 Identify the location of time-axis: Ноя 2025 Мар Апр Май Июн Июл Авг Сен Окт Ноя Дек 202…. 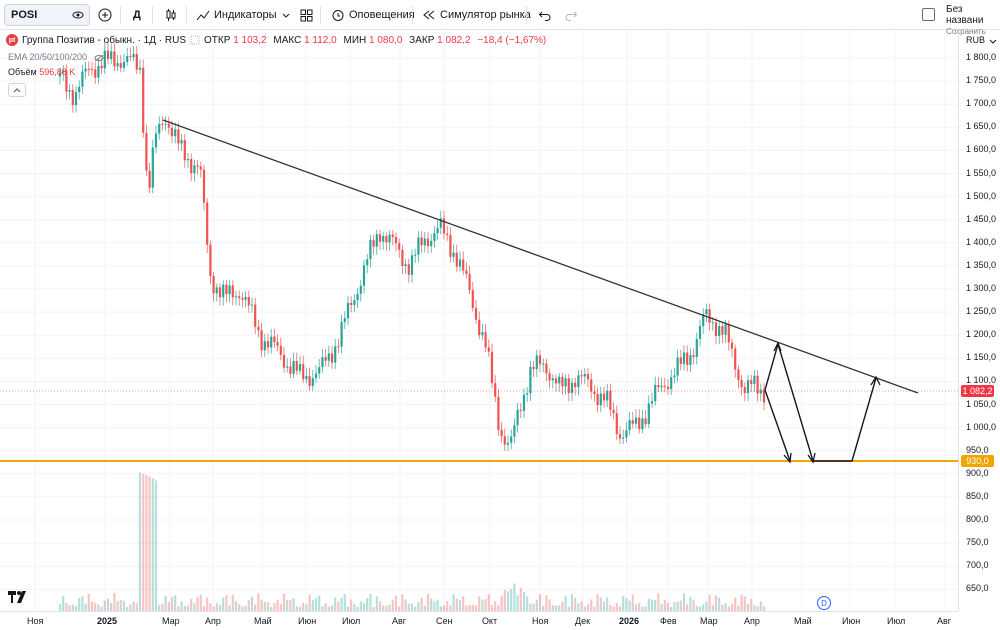
(479, 620).